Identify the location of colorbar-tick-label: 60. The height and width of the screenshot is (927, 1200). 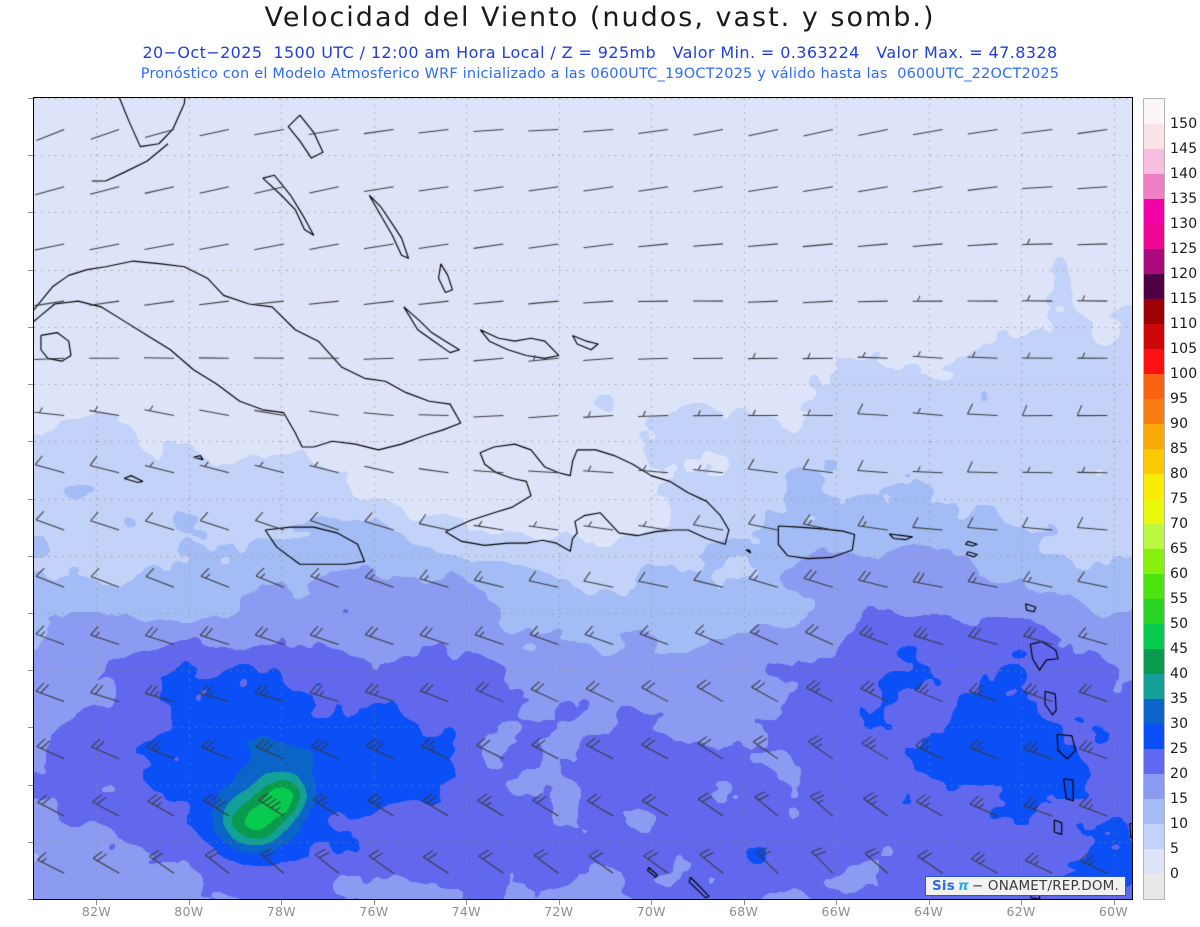
(1179, 574).